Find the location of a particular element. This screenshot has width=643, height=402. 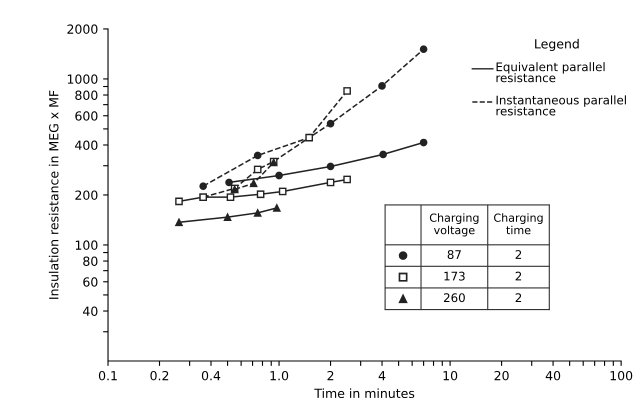

x-tick-label: 0.1 is located at coordinates (107, 375).